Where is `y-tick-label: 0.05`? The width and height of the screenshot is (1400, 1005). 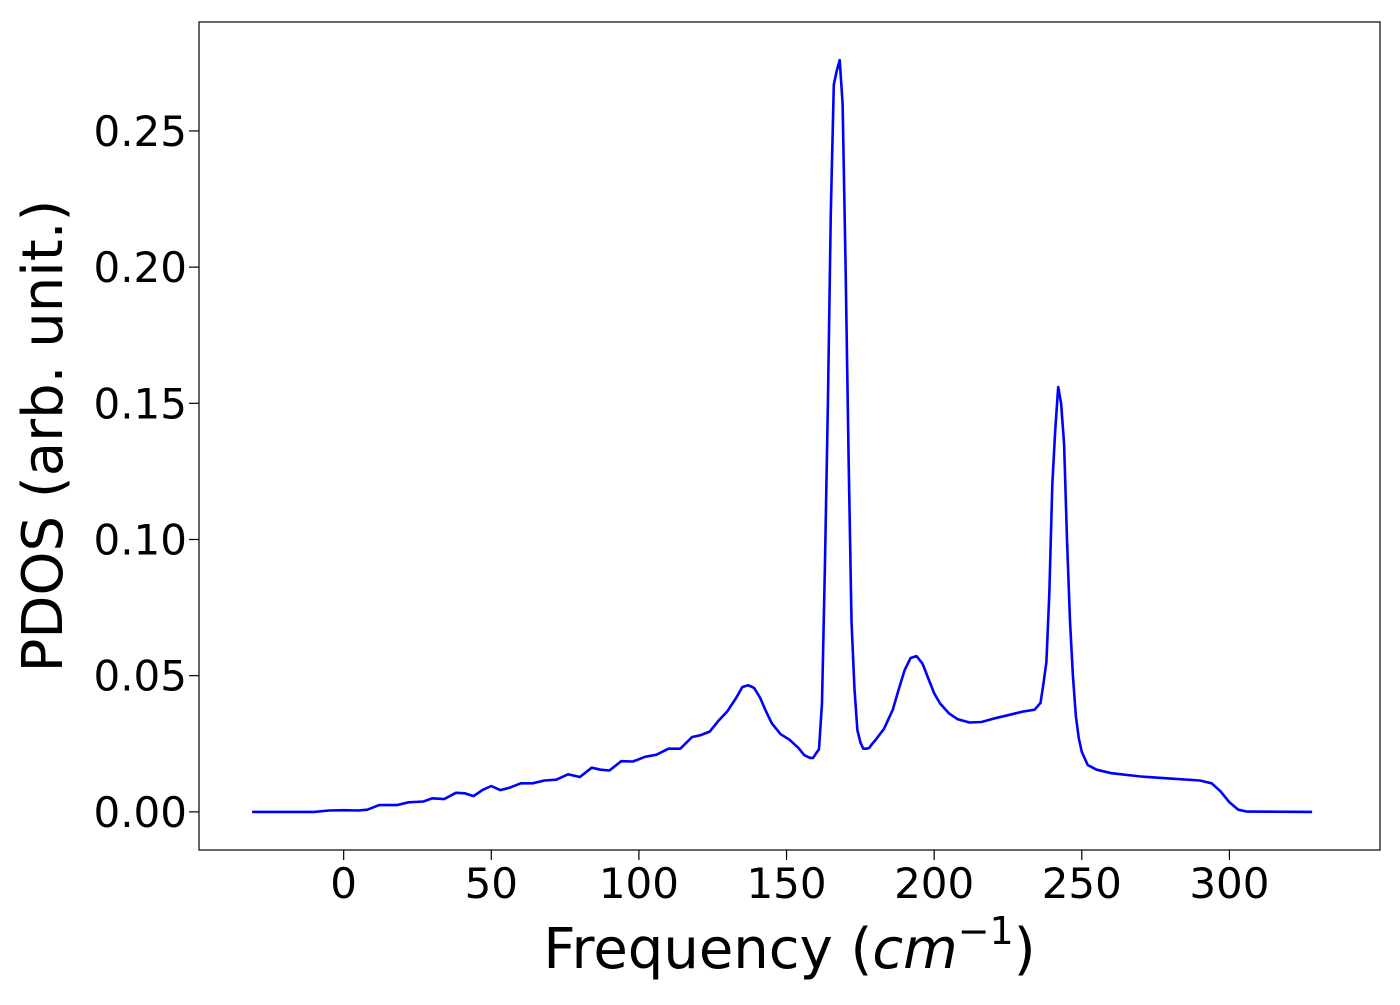 y-tick-label: 0.05 is located at coordinates (140, 676).